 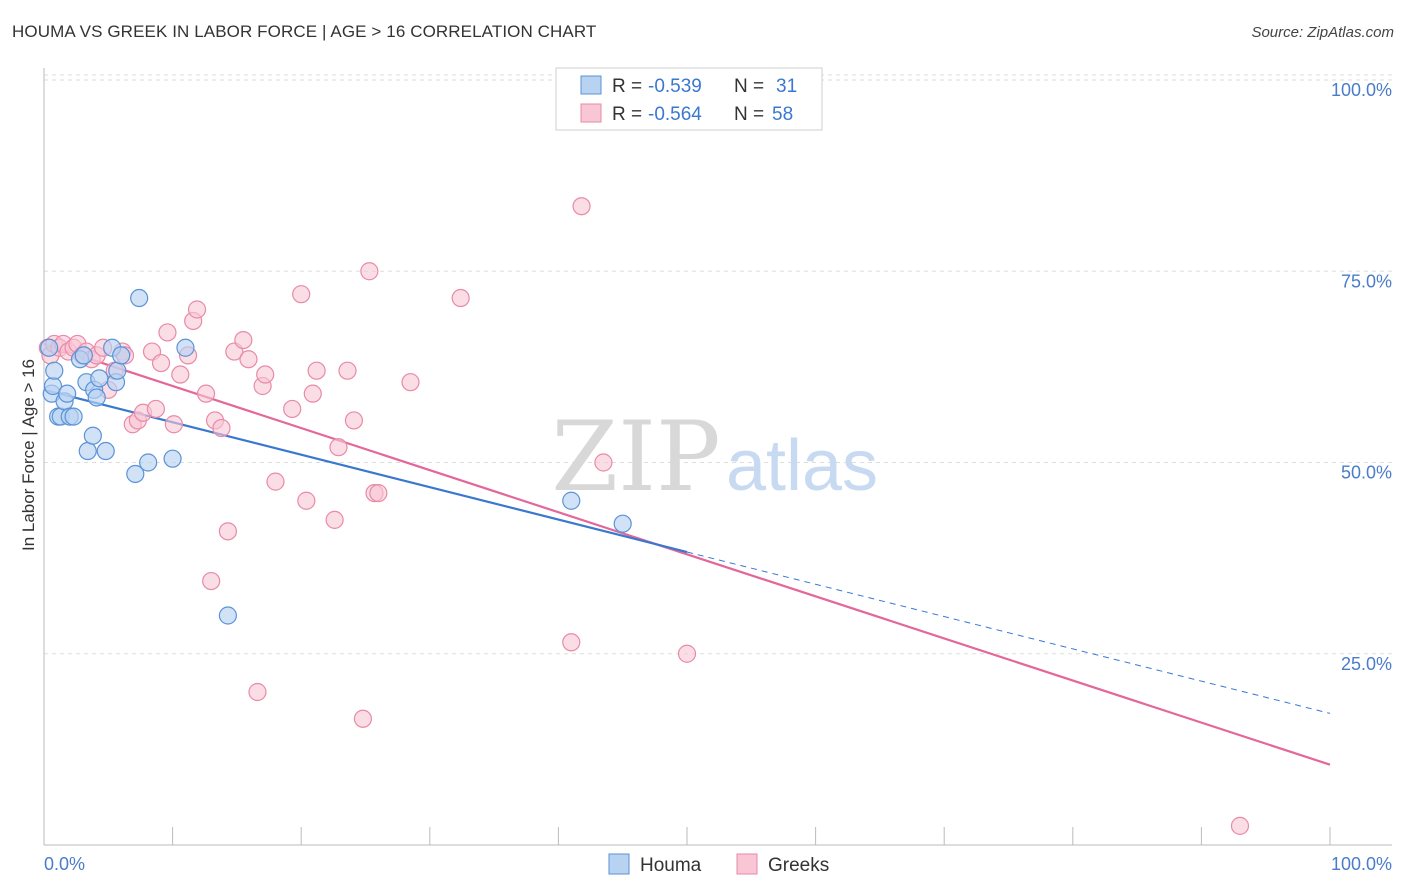 What do you see at coordinates (675, 114) in the screenshot?
I see `legend-greeks-r-value: -0.564` at bounding box center [675, 114].